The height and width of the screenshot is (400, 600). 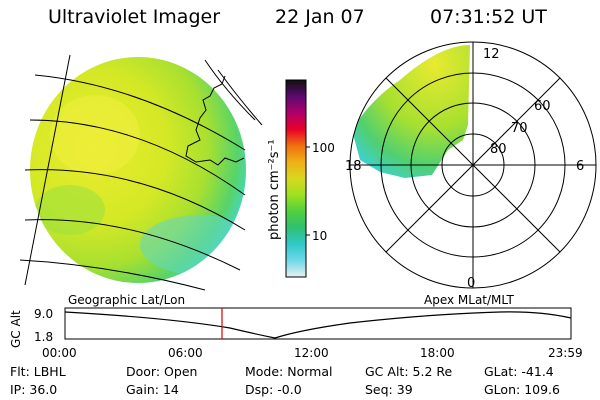 What do you see at coordinates (469, 300) in the screenshot?
I see `apex-mlat-label: Apex MLat/MLT` at bounding box center [469, 300].